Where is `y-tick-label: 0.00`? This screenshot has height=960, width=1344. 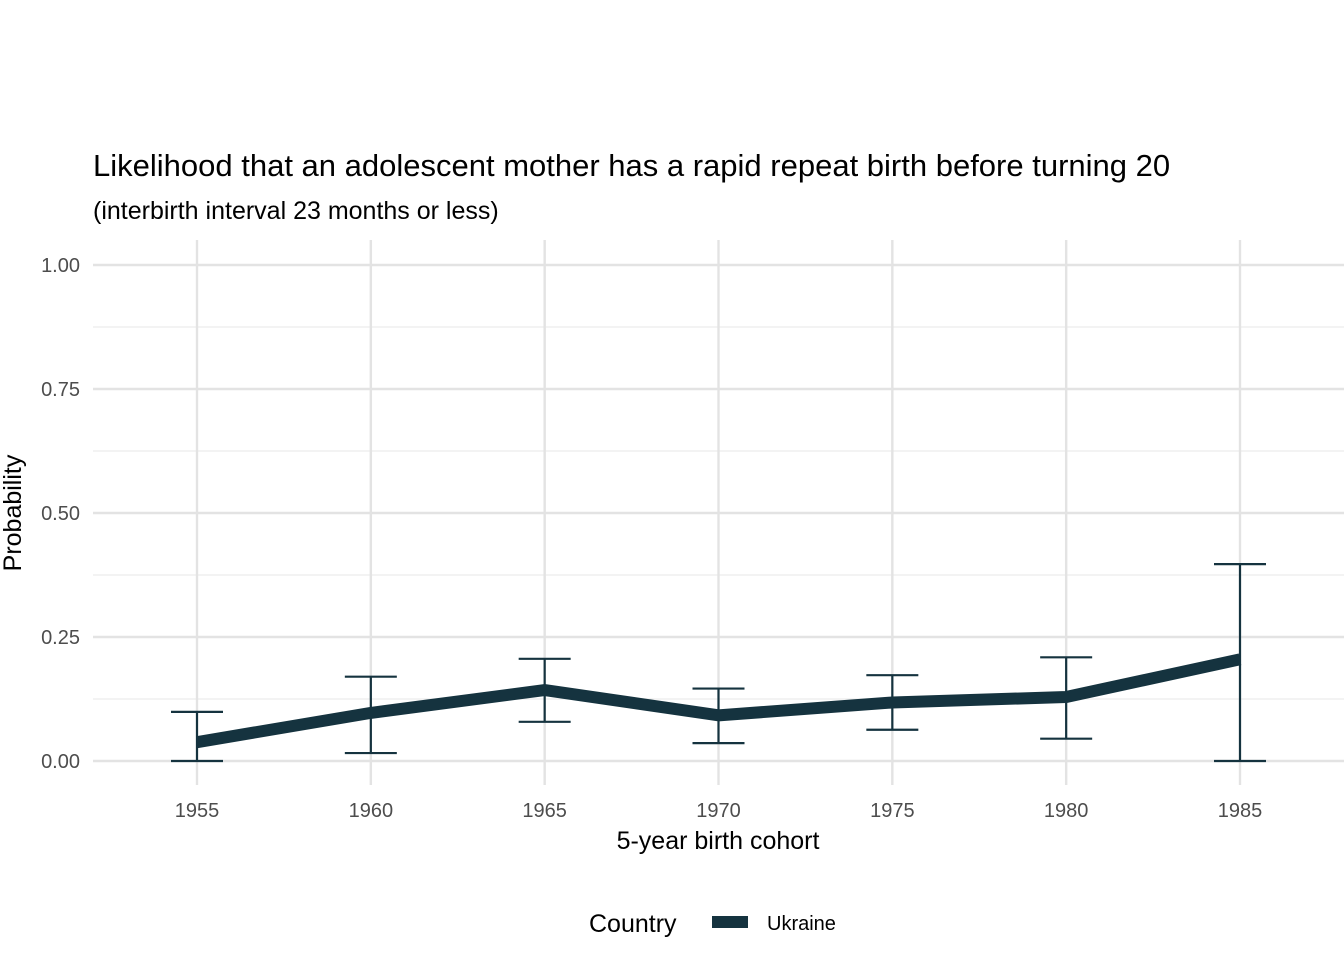 y-tick-label: 0.00 is located at coordinates (60, 762).